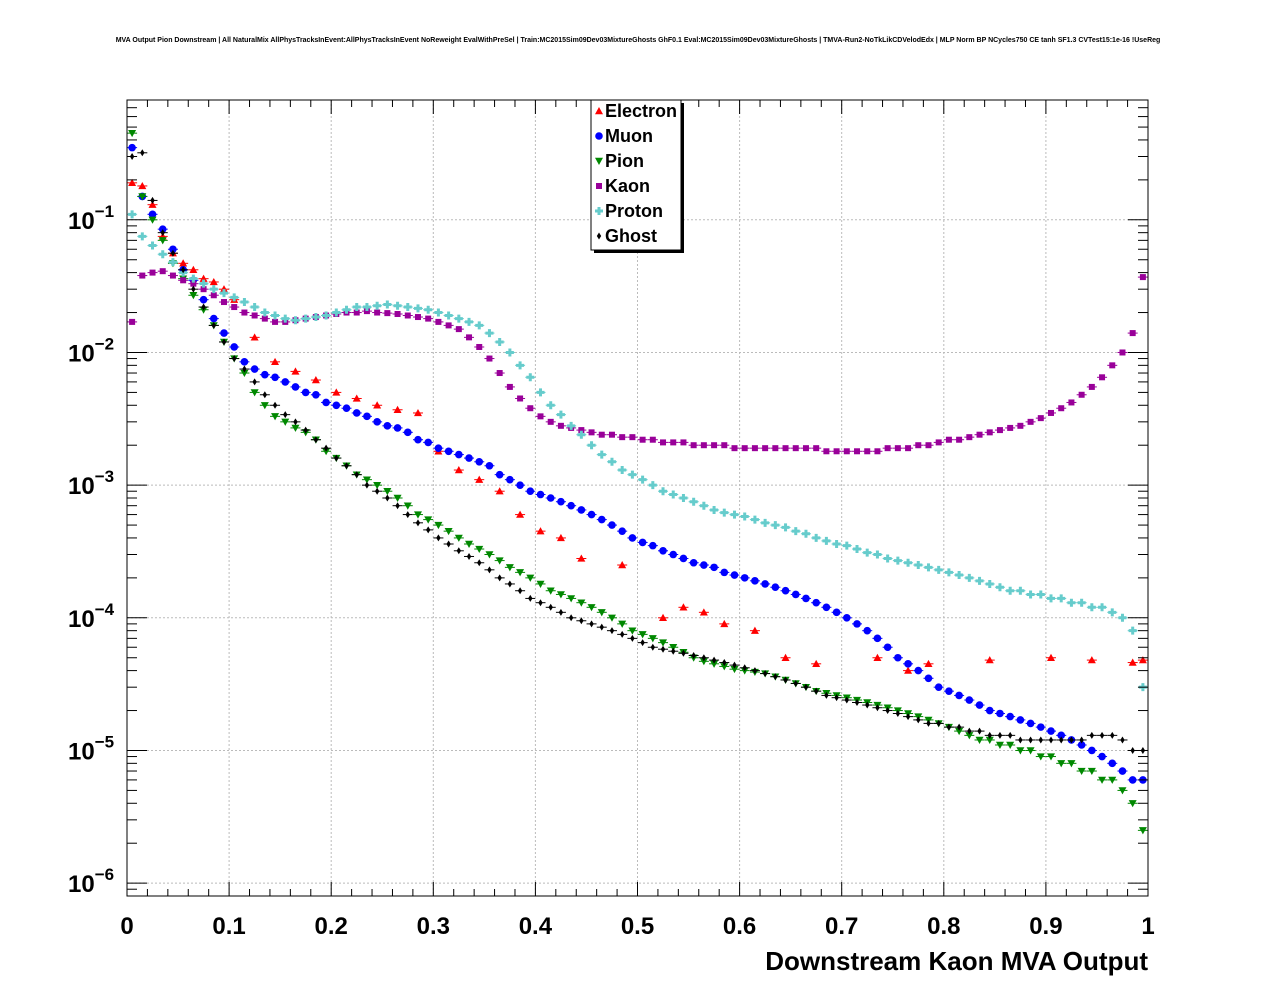 The image size is (1276, 996). I want to click on legend-label-kaon: Kaon, so click(627, 186).